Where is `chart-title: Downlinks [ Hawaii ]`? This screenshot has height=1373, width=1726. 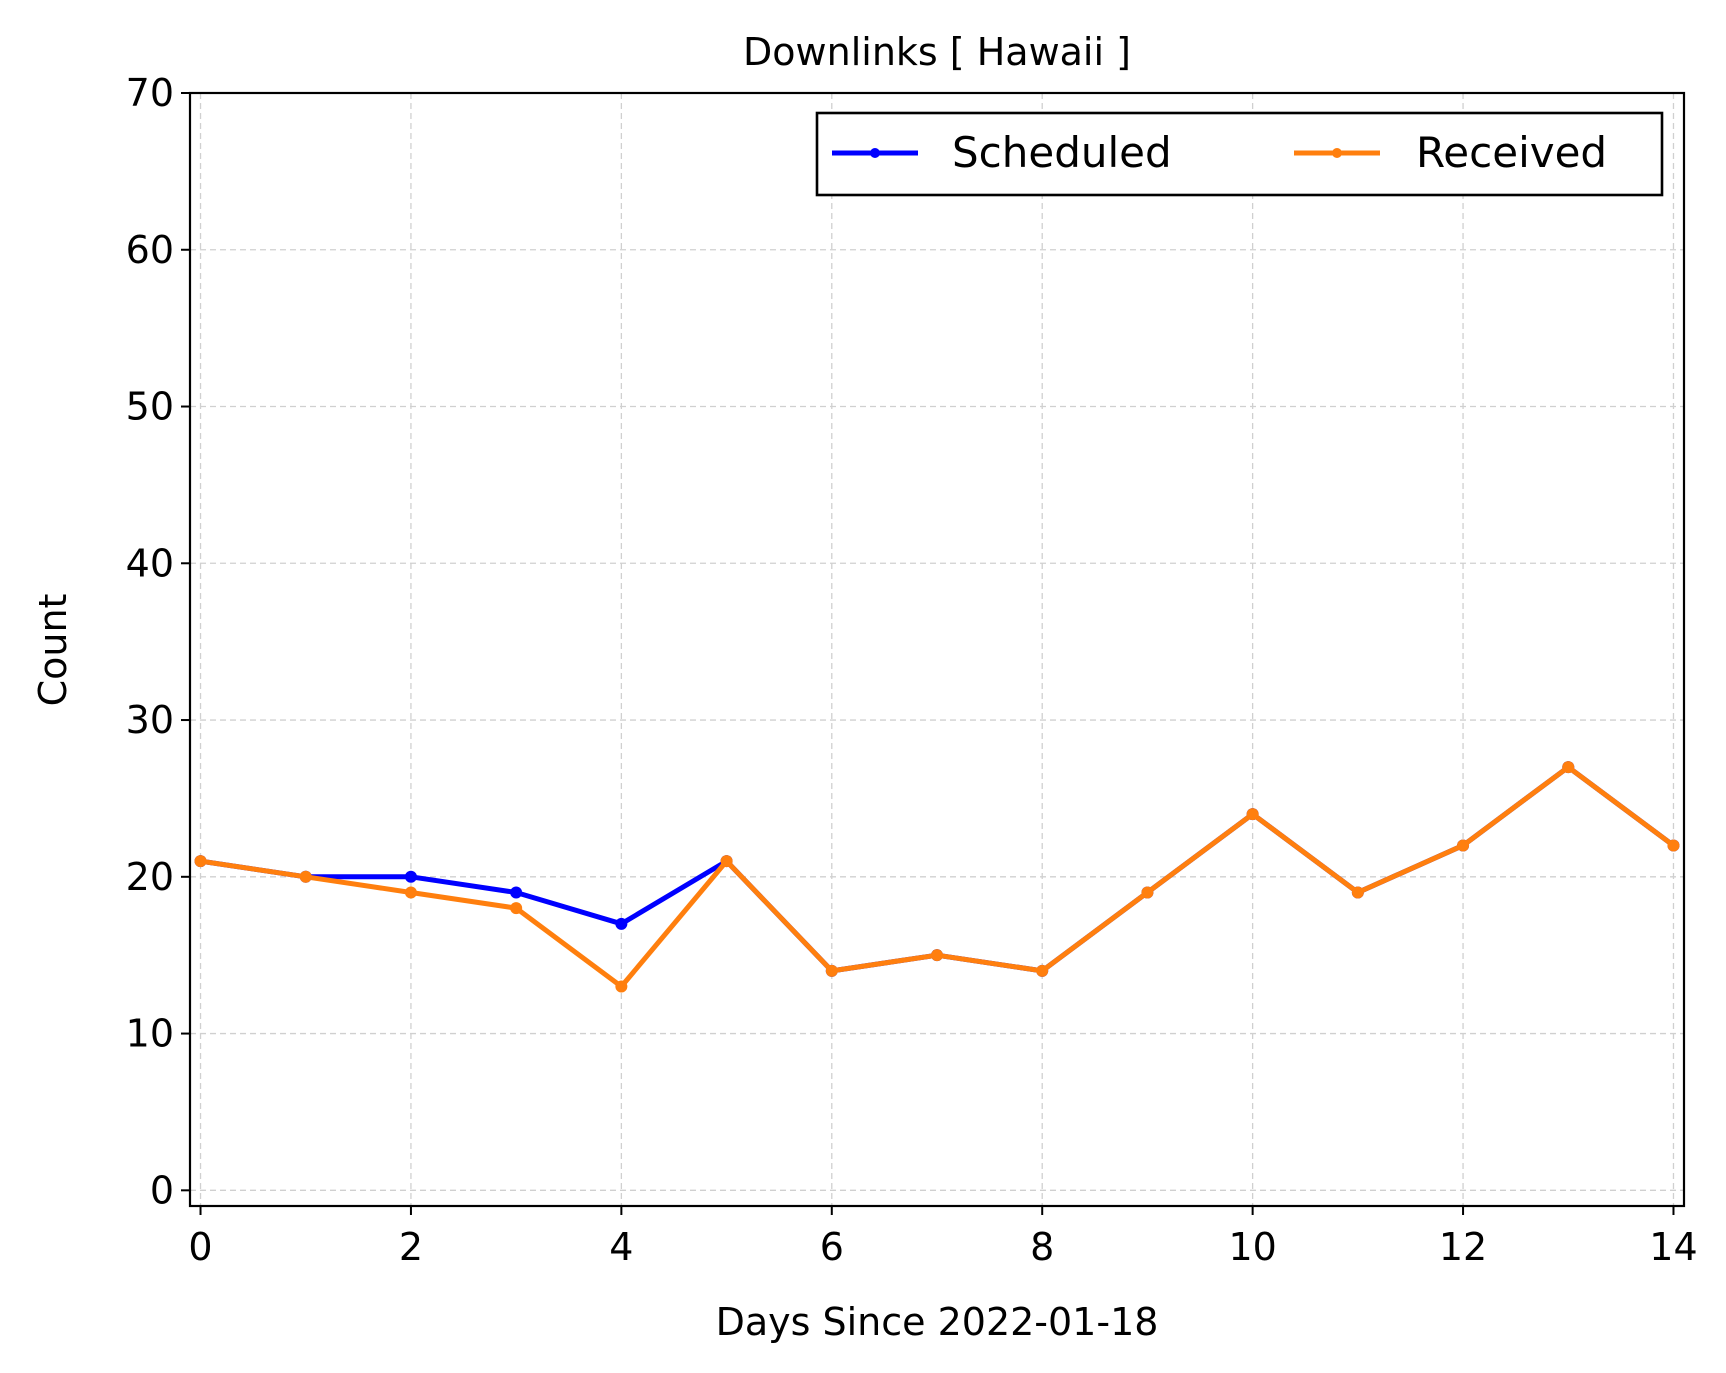 chart-title: Downlinks [ Hawaii ] is located at coordinates (937, 52).